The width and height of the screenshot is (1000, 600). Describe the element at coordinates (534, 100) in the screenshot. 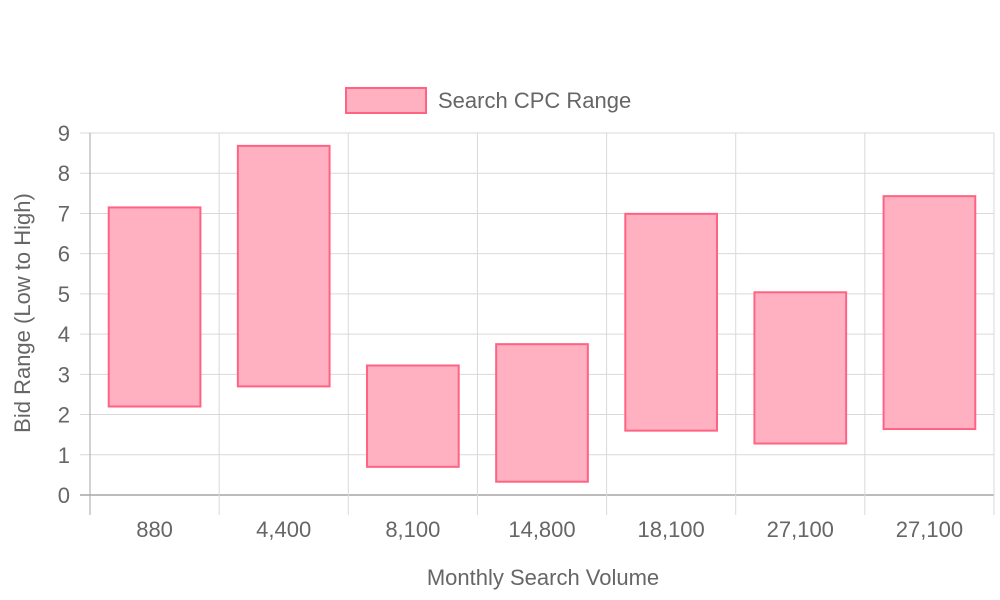

I see `legend-label-search-cpc-range: Search CPC Range` at that location.